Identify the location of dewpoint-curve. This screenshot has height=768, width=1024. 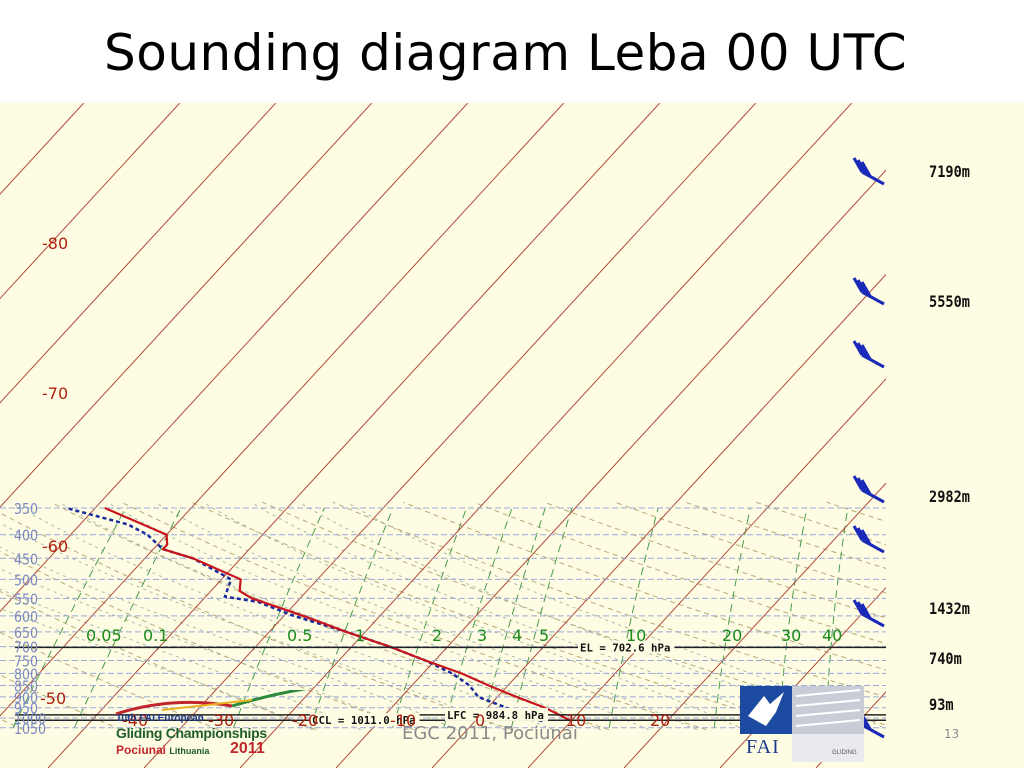
(304, 614).